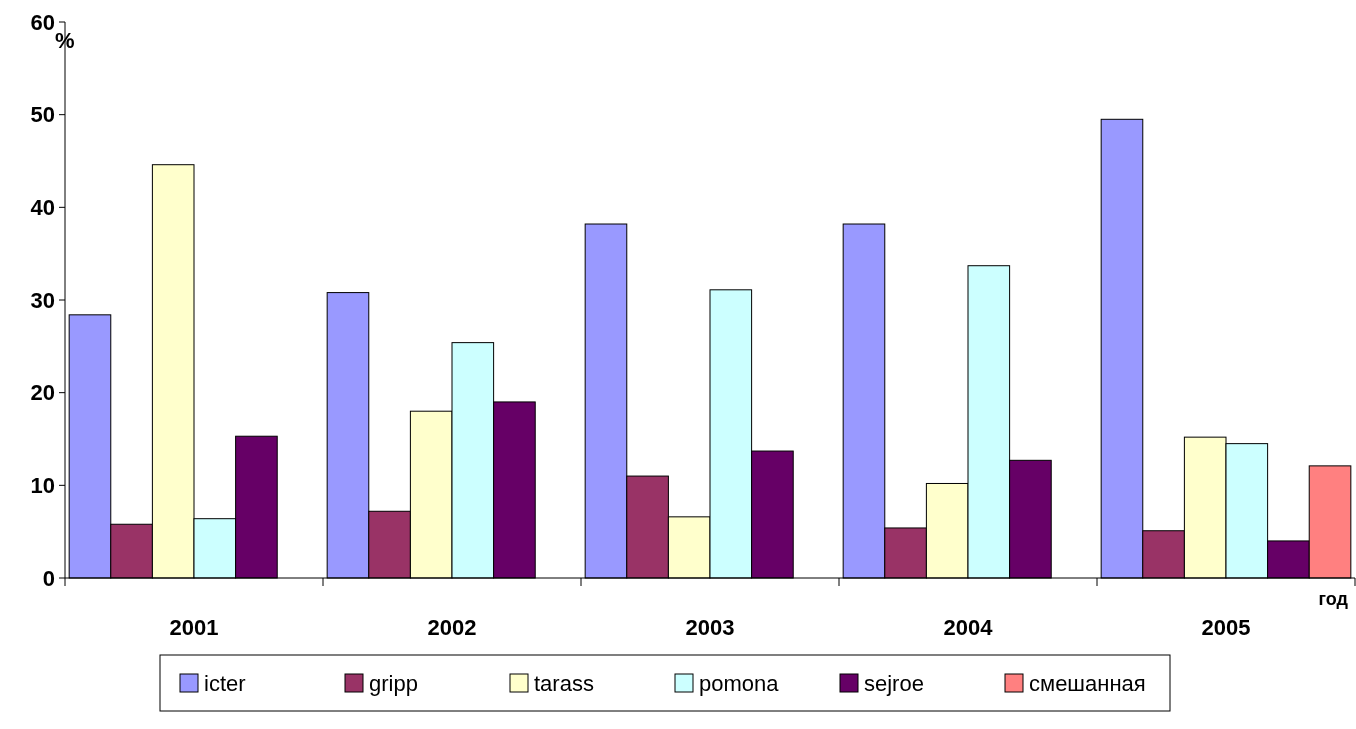 Image resolution: width=1356 pixels, height=729 pixels. Describe the element at coordinates (1226, 627) in the screenshot. I see `x-tick-label: 2005` at that location.